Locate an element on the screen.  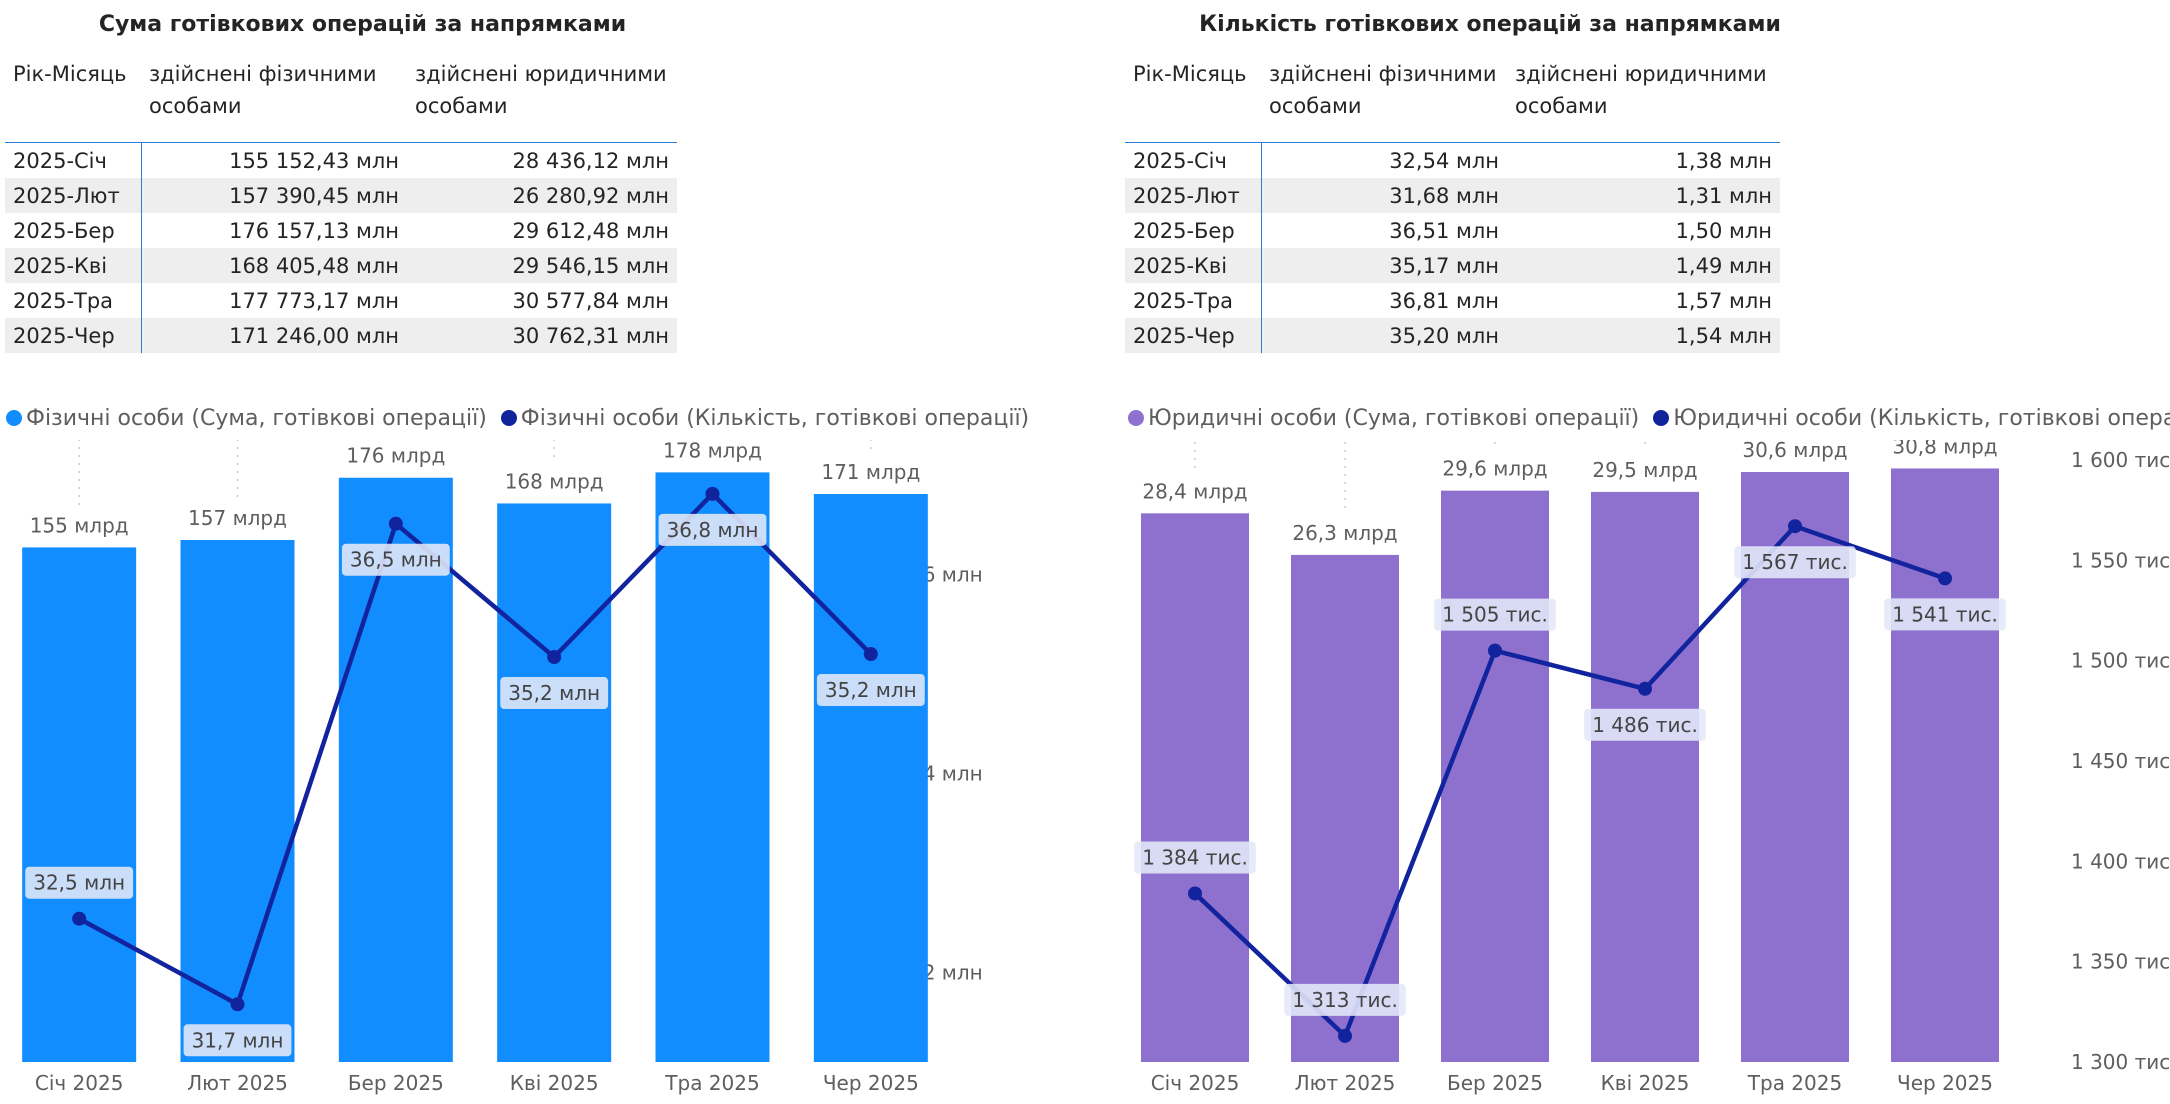
cell-period: 2025-Чер is located at coordinates (73, 335).